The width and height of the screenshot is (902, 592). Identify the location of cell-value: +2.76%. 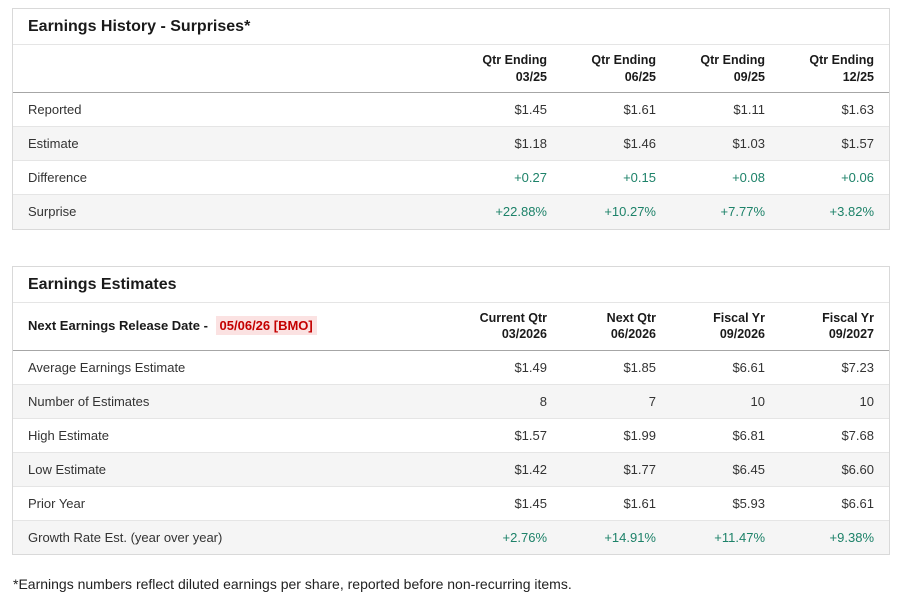
(524, 537).